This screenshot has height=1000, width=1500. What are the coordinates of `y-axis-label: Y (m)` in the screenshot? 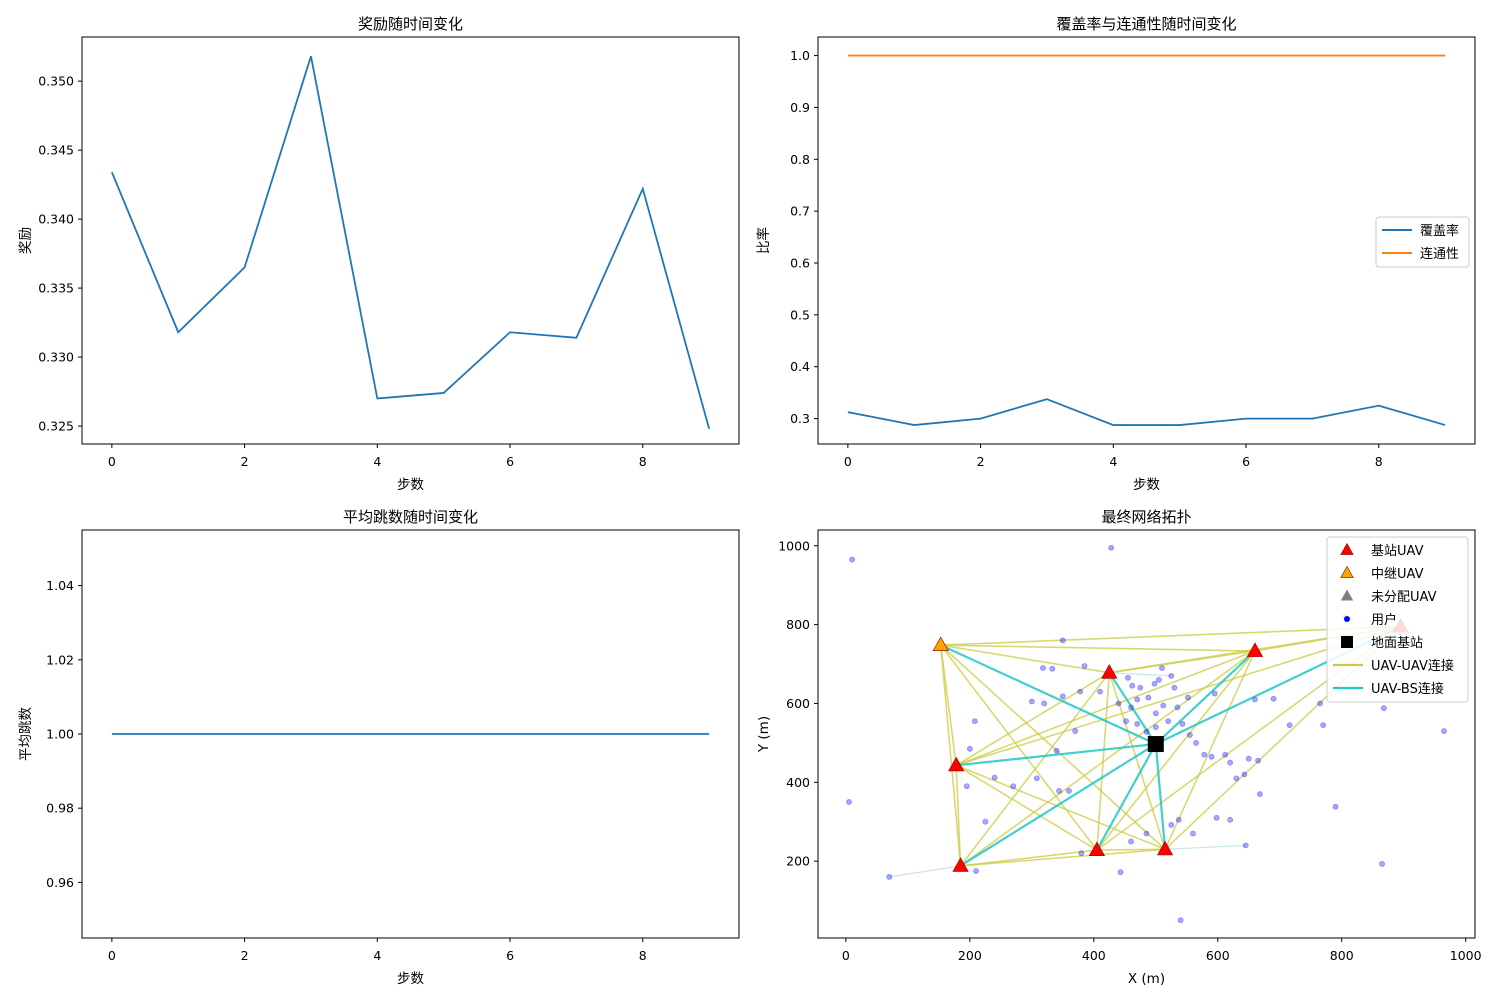 It's located at (764, 734).